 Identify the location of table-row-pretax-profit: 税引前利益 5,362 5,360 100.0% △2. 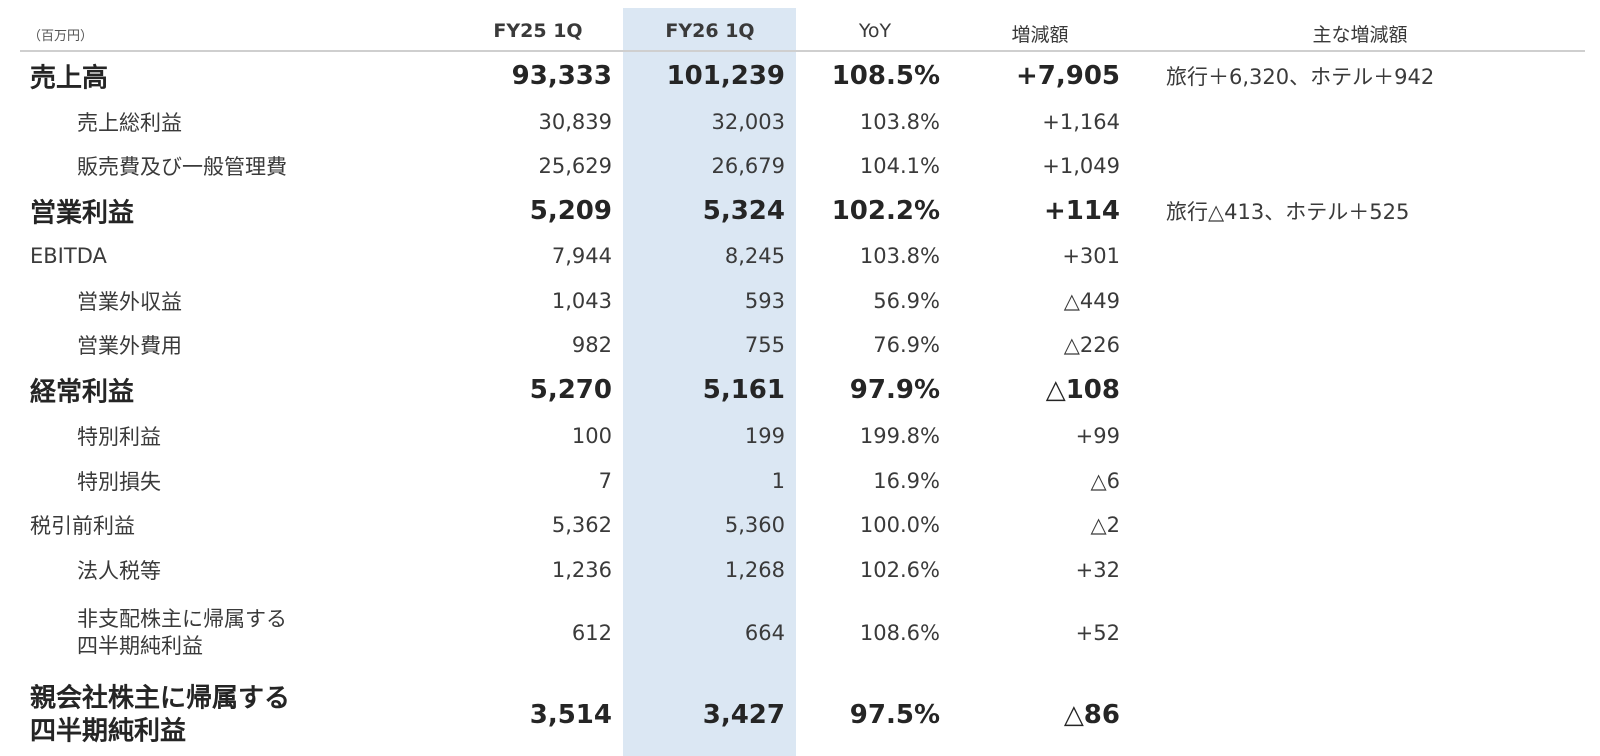
(800, 525).